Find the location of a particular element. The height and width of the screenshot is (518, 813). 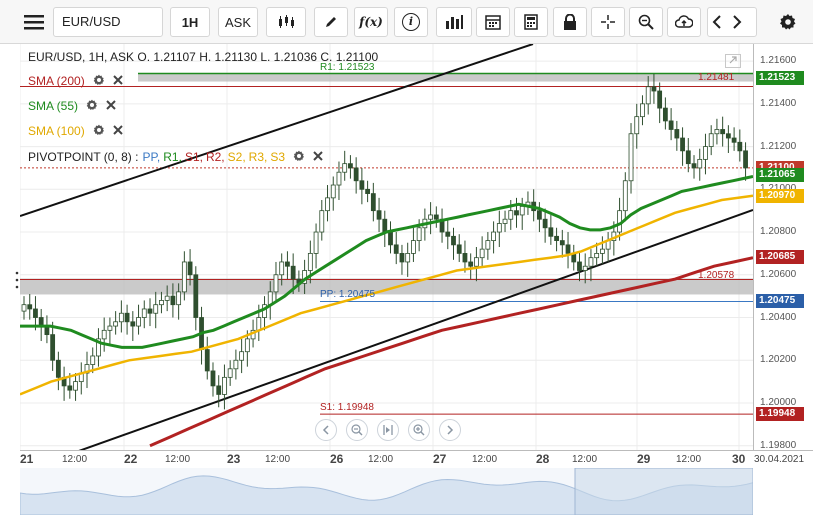

menu-button is located at coordinates (34, 22).